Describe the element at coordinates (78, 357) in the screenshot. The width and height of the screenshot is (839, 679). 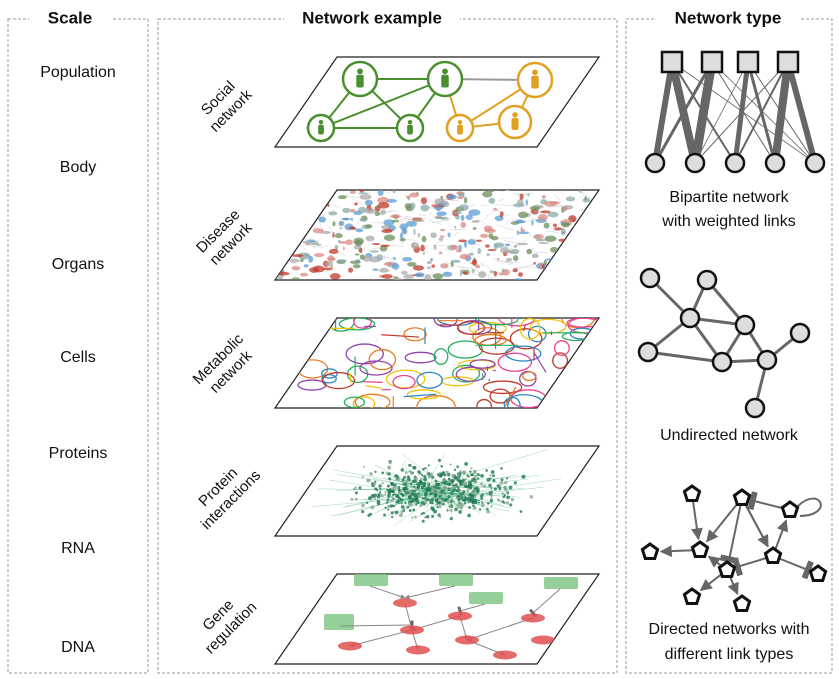
I see `scale-label: Cells` at that location.